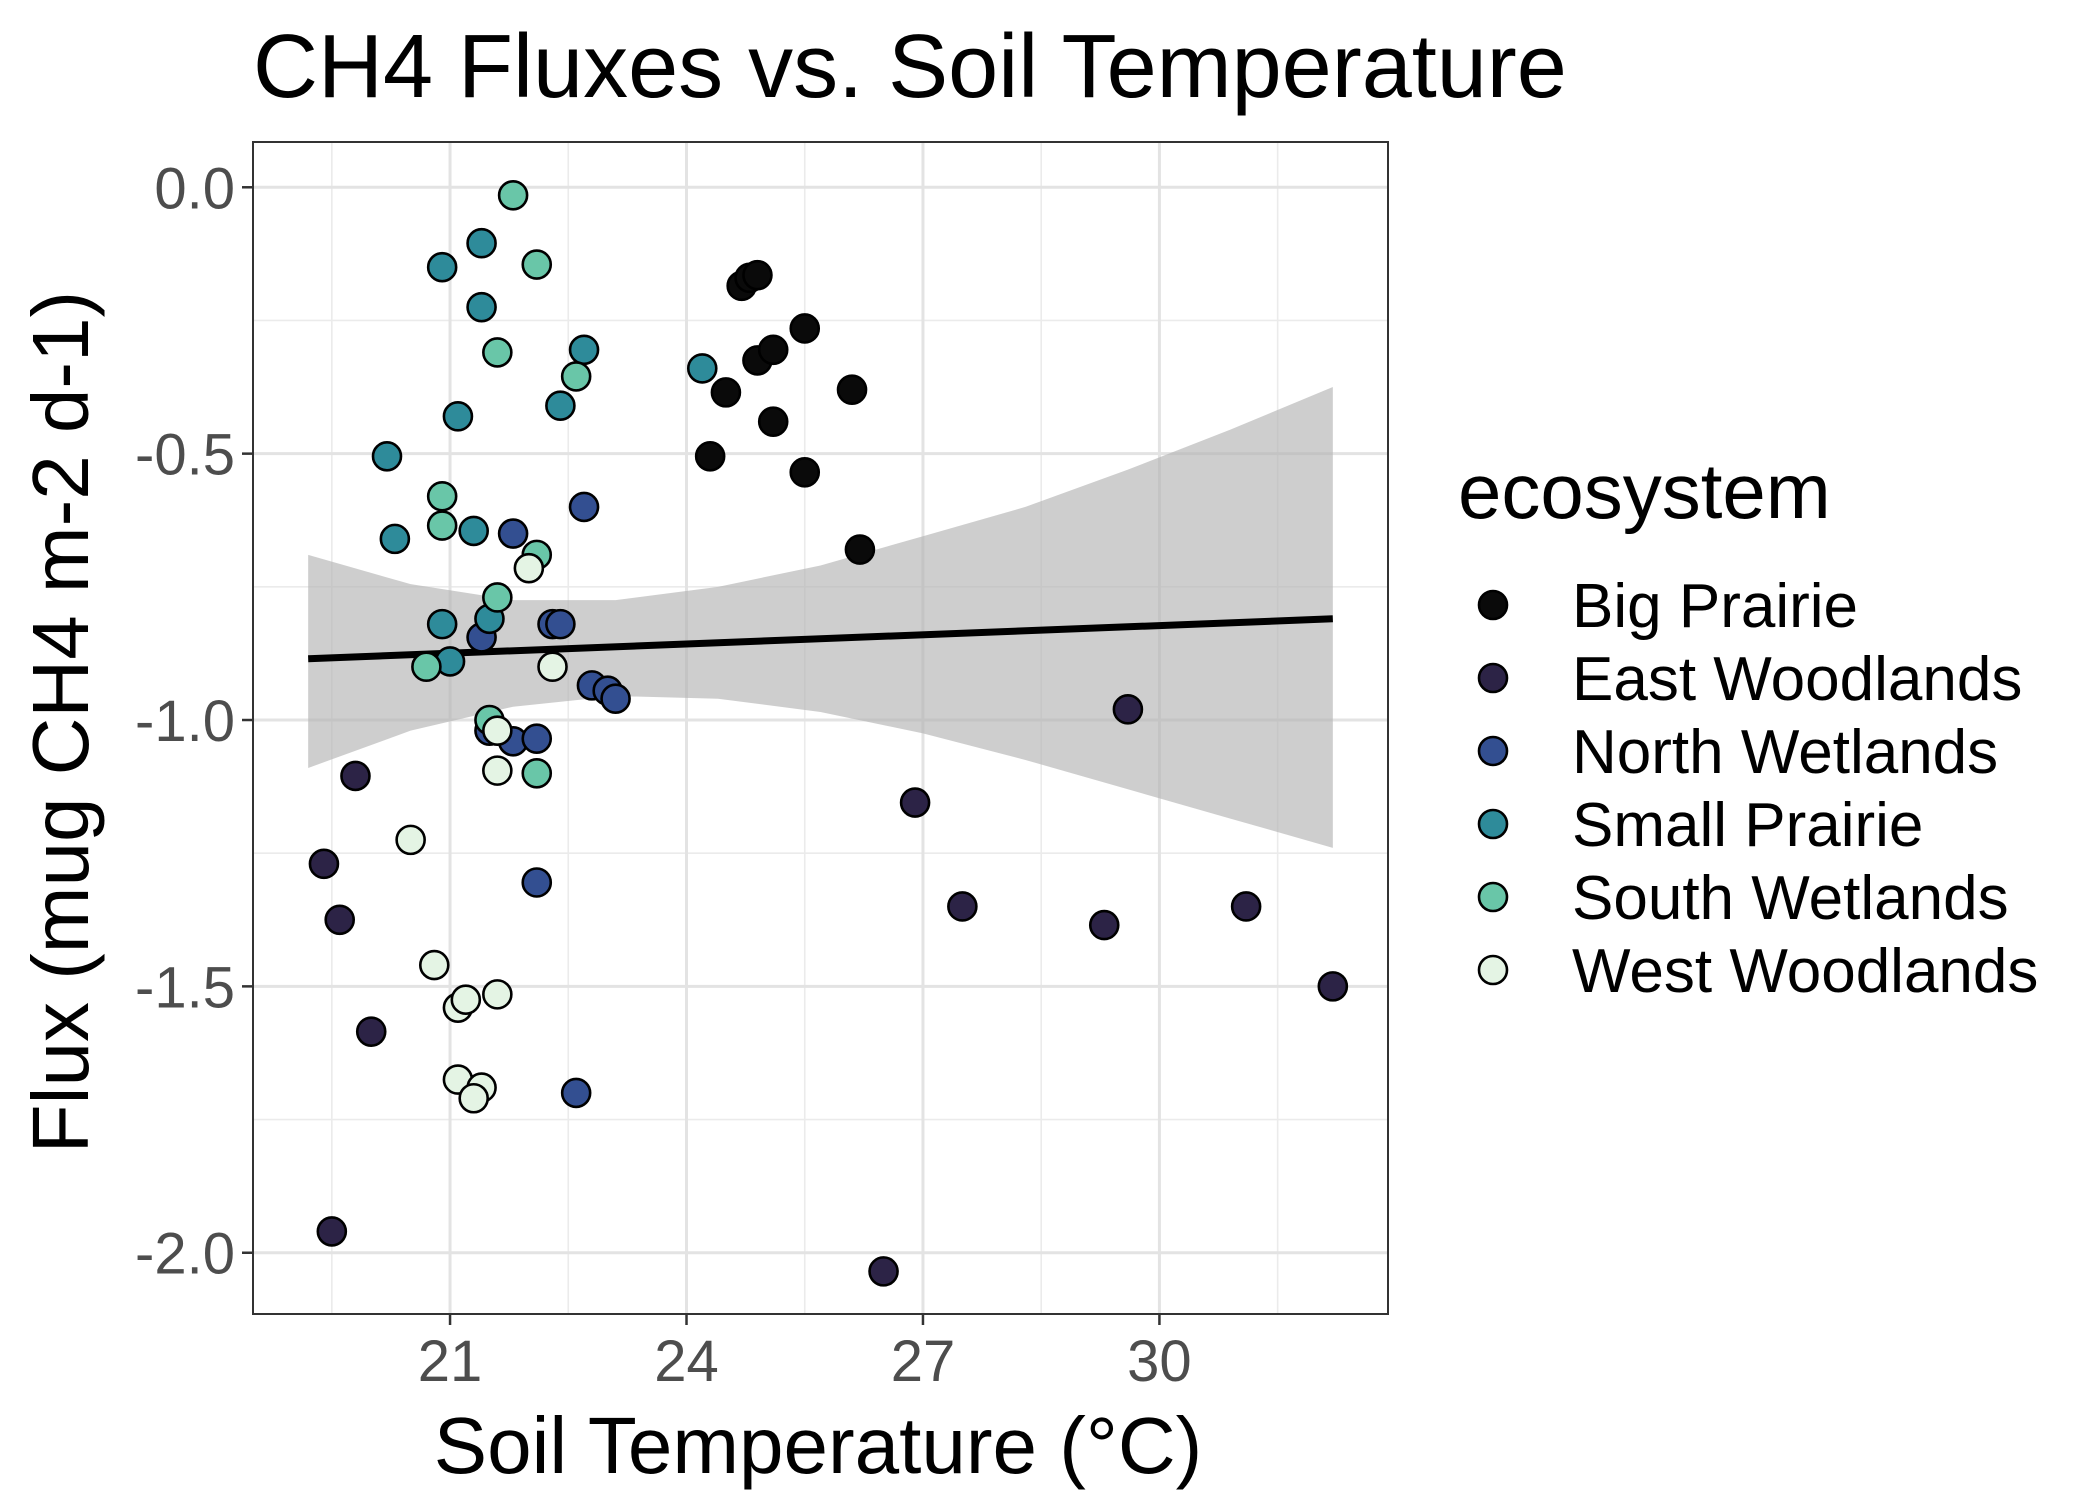 The width and height of the screenshot is (2100, 1500). Describe the element at coordinates (1493, 897) in the screenshot. I see `legend-swatch-south-wetlands` at that location.